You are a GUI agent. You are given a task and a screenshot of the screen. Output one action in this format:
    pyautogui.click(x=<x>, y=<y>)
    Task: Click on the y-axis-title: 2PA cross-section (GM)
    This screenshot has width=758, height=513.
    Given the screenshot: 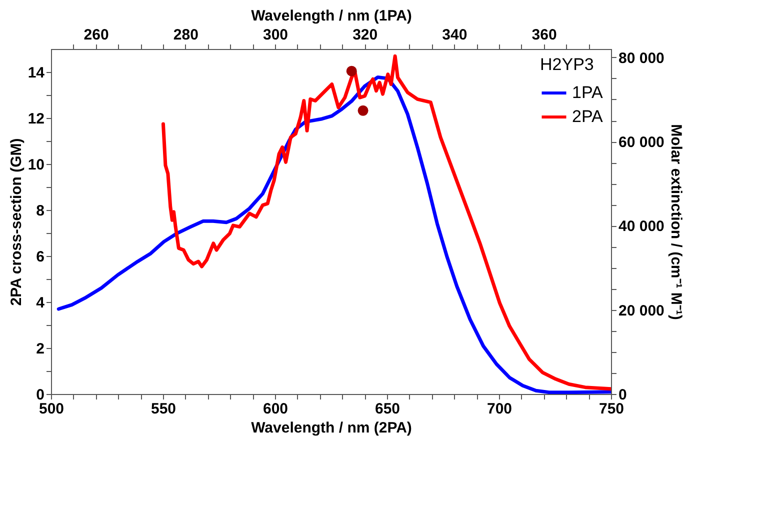 What is the action you would take?
    pyautogui.click(x=16, y=222)
    